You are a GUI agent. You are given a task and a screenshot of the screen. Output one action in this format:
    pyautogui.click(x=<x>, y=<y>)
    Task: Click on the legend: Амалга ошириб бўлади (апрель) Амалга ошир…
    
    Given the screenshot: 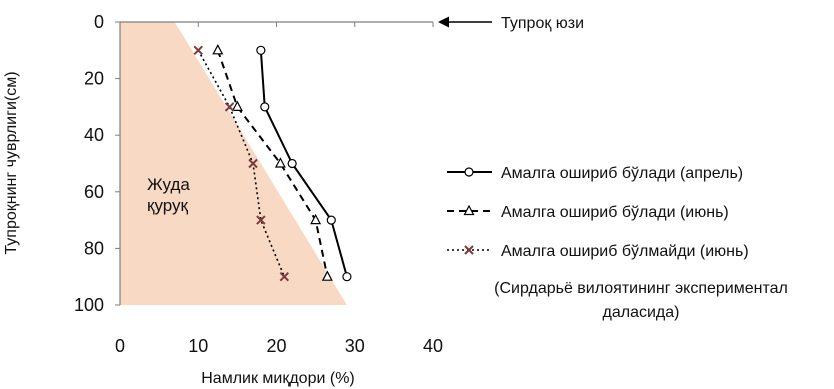 What is the action you would take?
    pyautogui.click(x=598, y=212)
    